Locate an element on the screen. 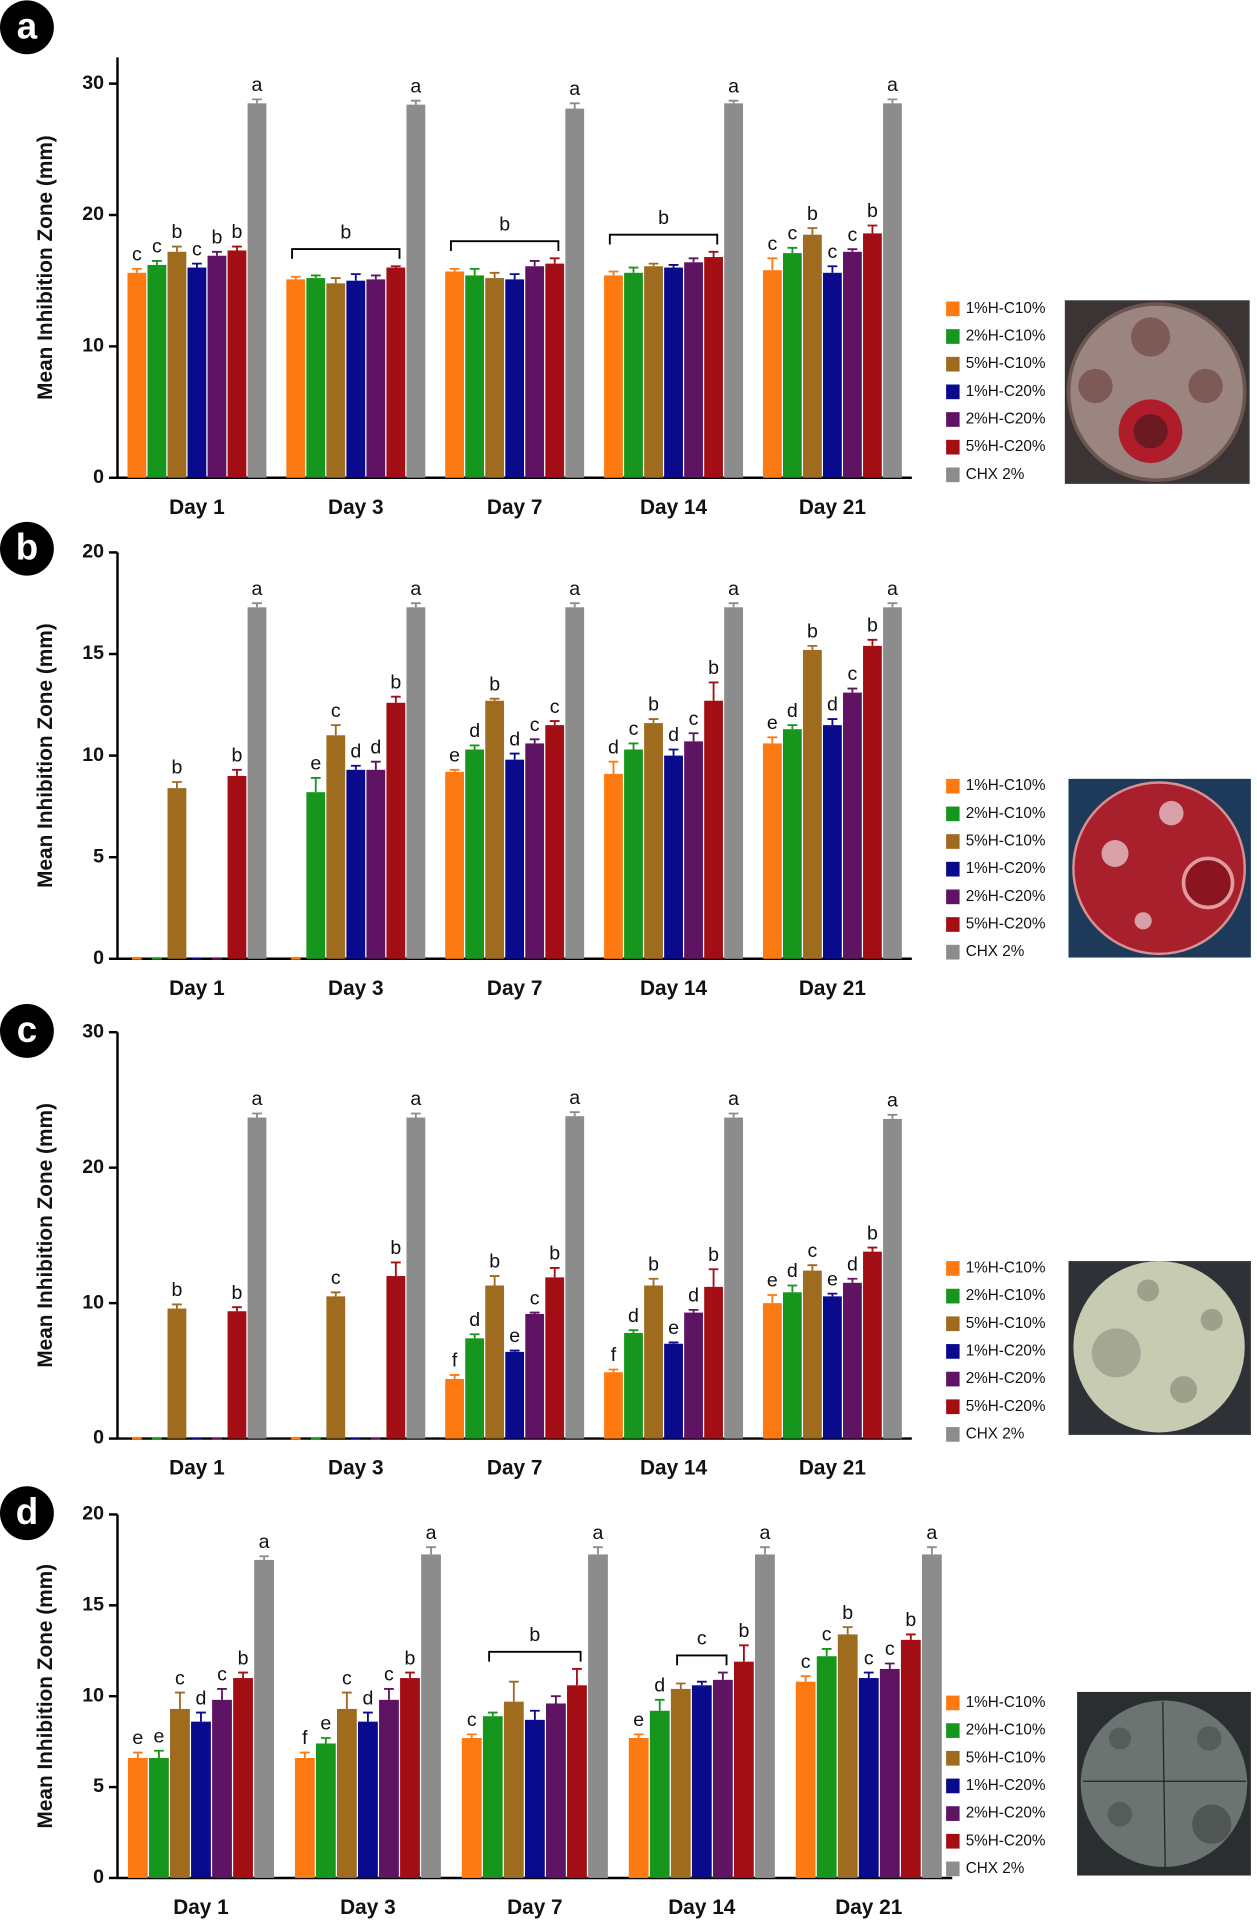 The image size is (1257, 1920). legend-label: 1%H-C20% is located at coordinates (1006, 1785).